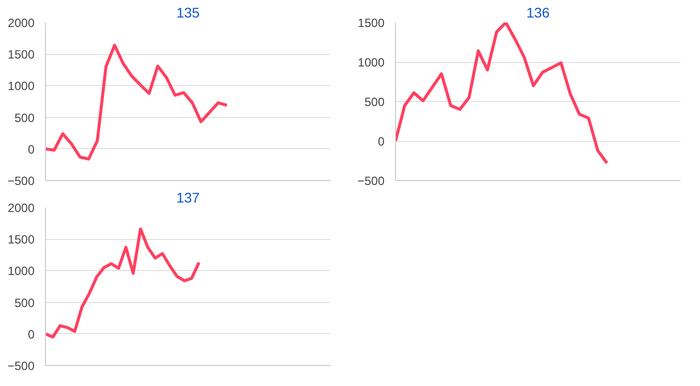 This screenshot has width=700, height=386. What do you see at coordinates (188, 198) in the screenshot?
I see `chart-title: 137` at bounding box center [188, 198].